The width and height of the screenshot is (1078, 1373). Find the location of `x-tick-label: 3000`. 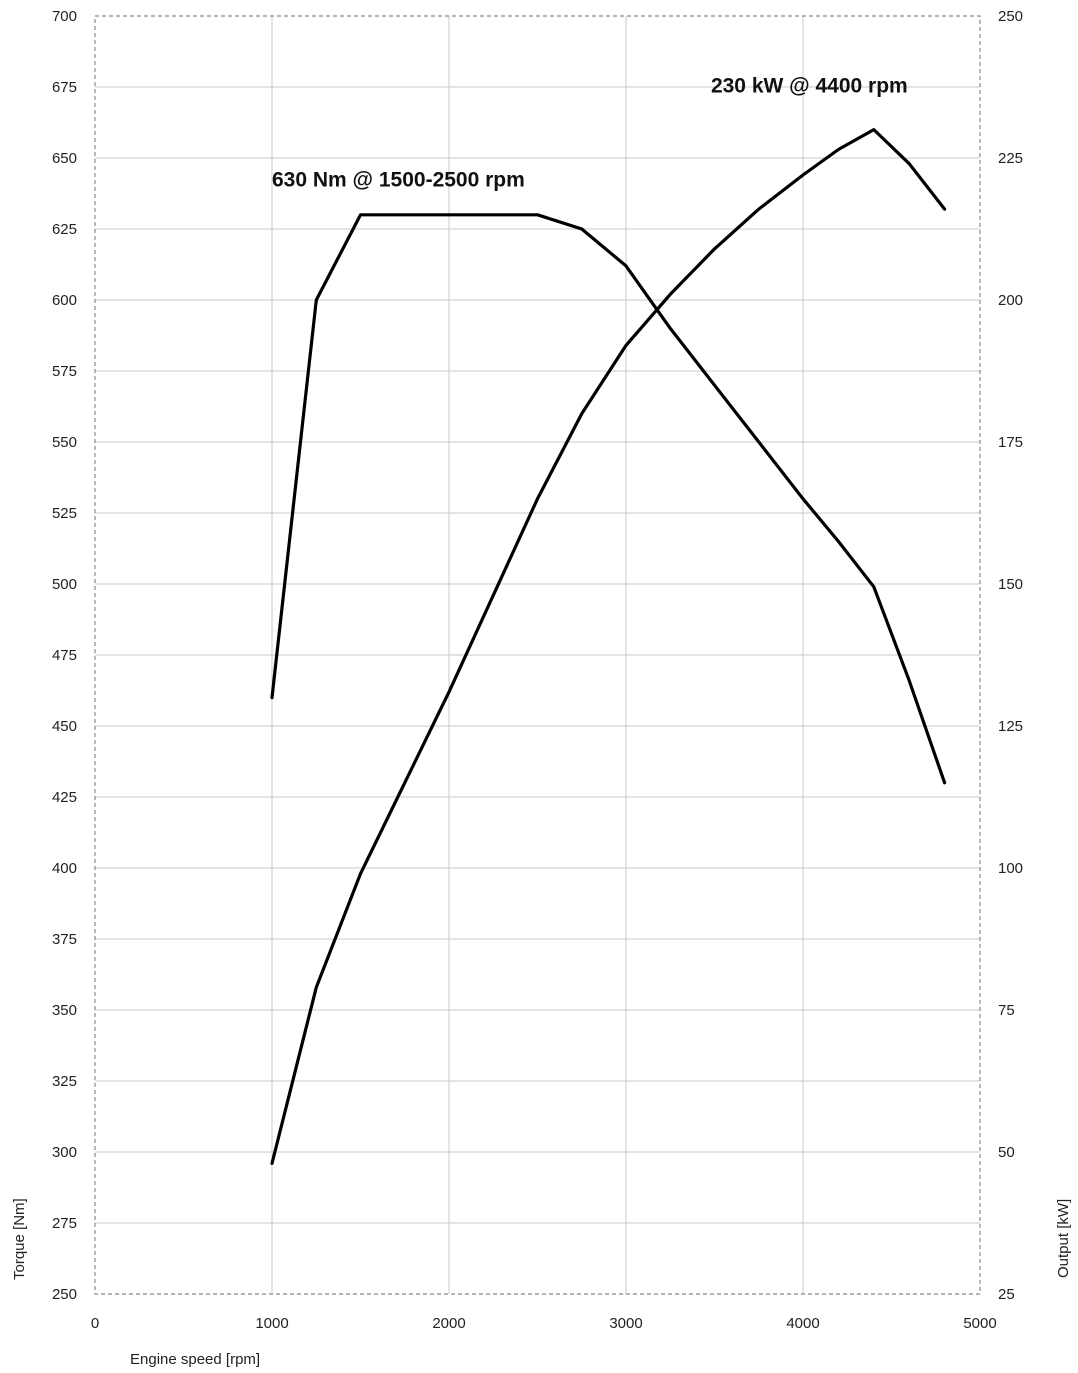

x-tick-label: 3000 is located at coordinates (625, 1323).